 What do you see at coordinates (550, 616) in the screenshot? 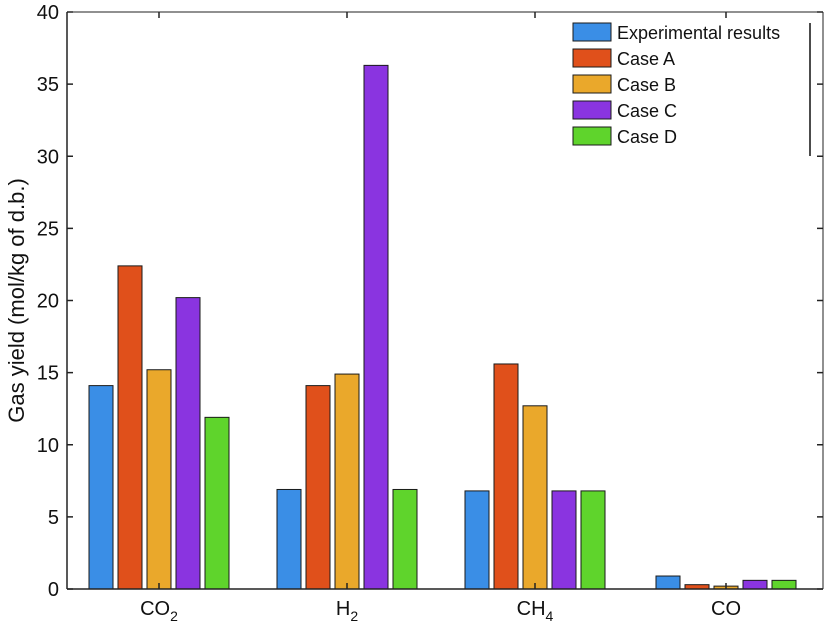
I see `x-tick-label-subscript: 4` at bounding box center [550, 616].